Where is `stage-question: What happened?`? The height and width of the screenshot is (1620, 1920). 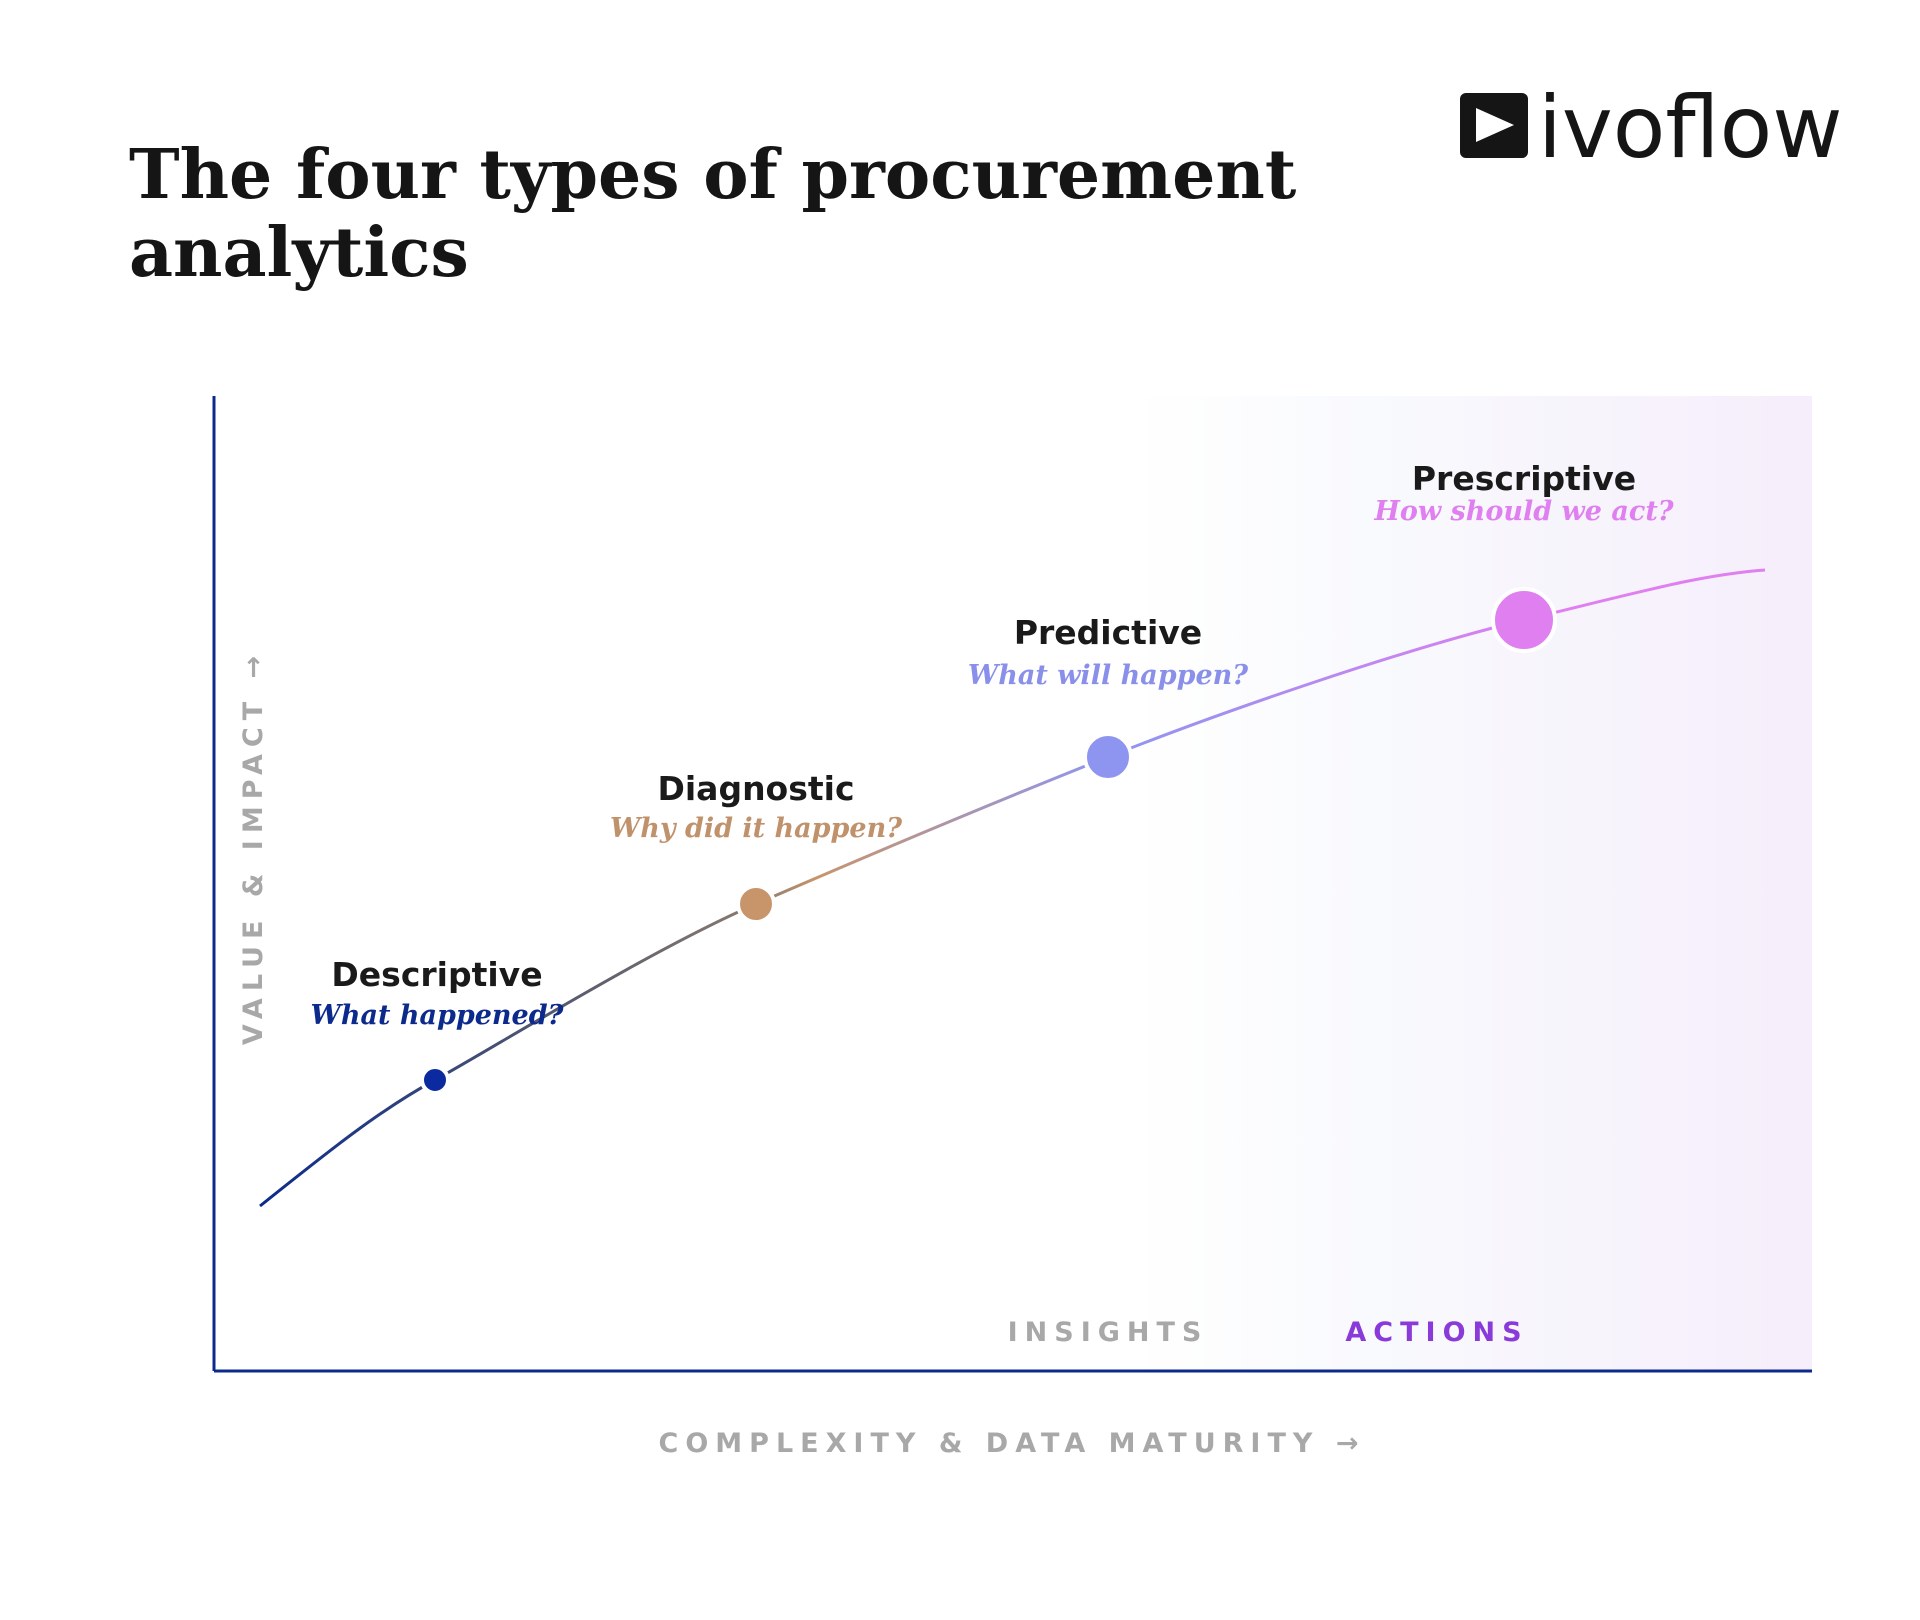
stage-question: What happened? is located at coordinates (438, 1015).